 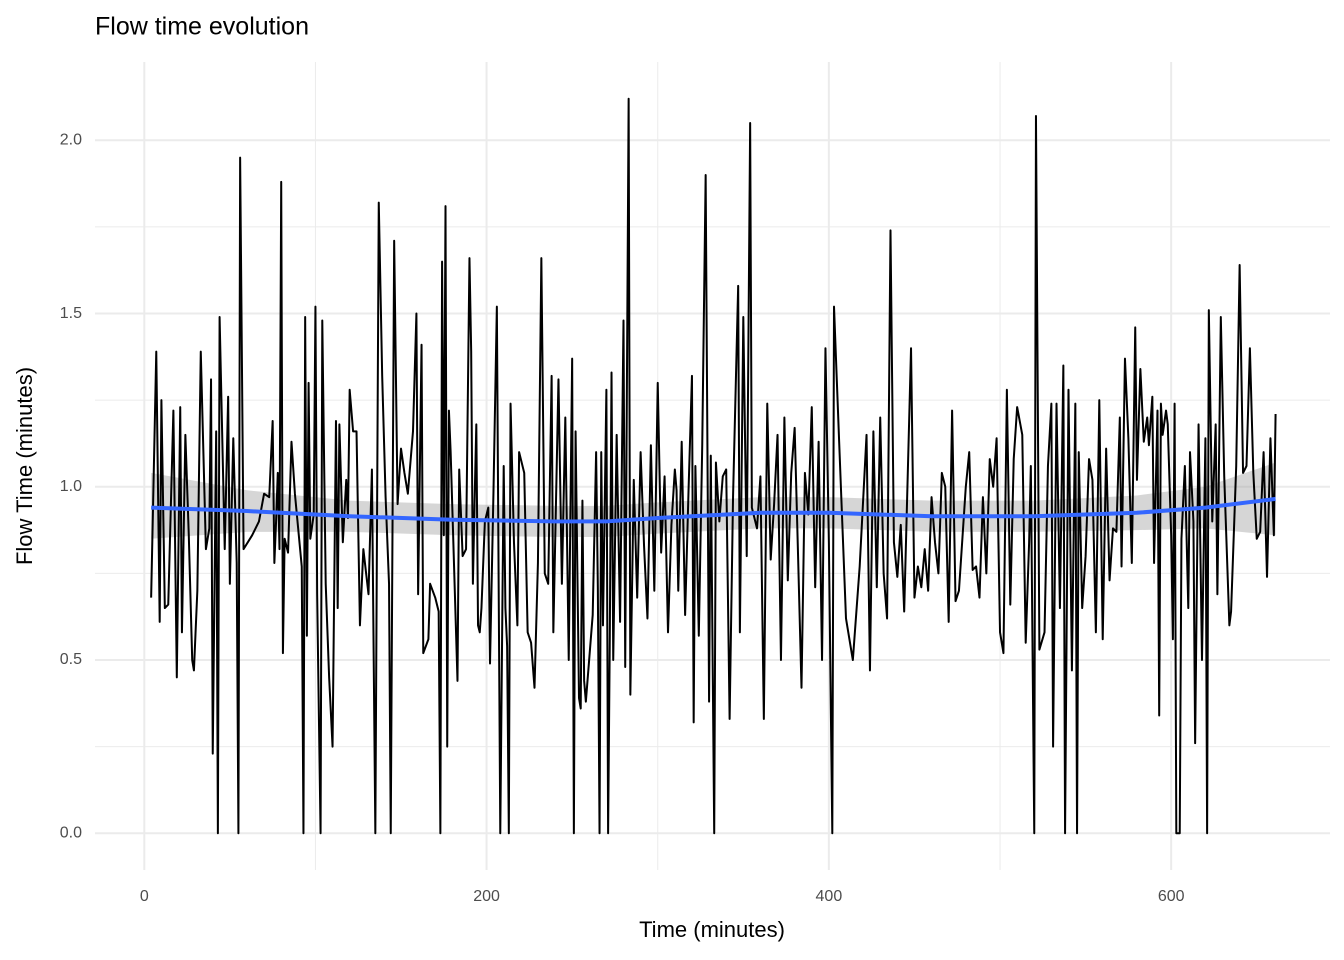 I want to click on y-tick-label: 0.0, so click(x=71, y=832).